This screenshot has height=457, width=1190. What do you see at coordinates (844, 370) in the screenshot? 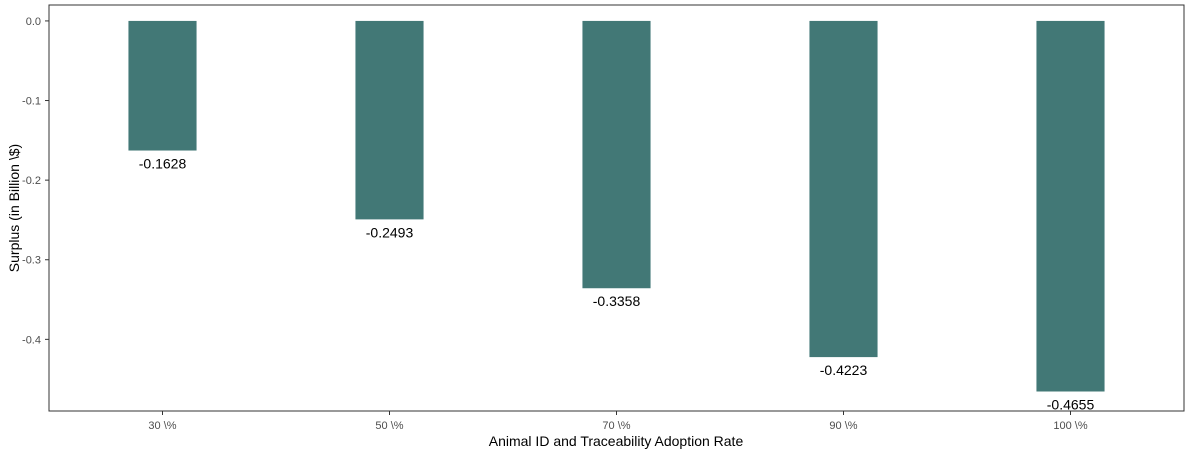
I see `bar-value-label: -0.4223` at bounding box center [844, 370].